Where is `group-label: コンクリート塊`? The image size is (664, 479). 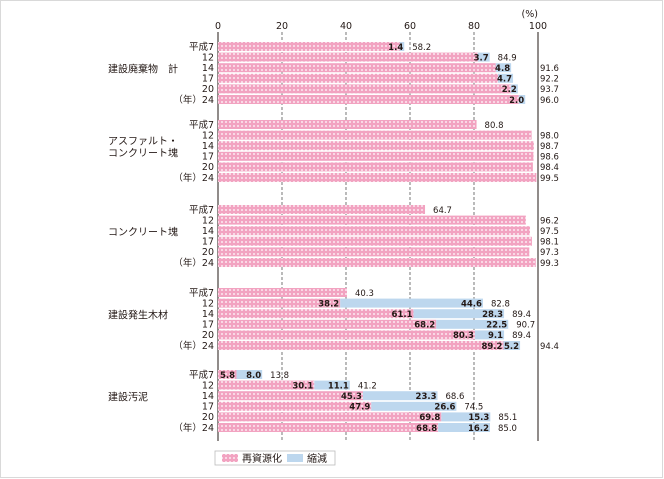
group-label: コンクリート塊 is located at coordinates (143, 232).